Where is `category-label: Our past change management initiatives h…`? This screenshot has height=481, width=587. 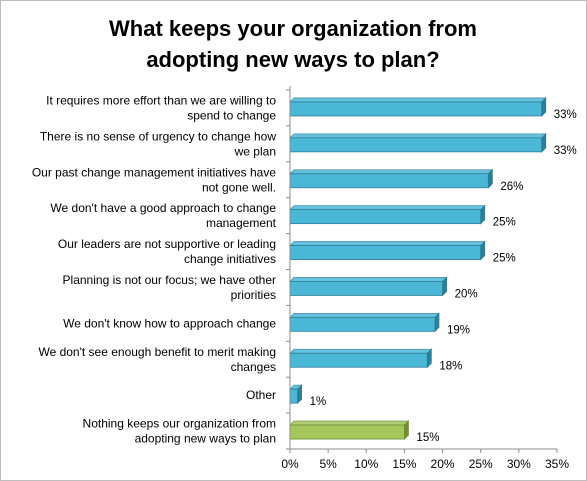
category-label: Our past change management initiatives h… is located at coordinates (154, 172).